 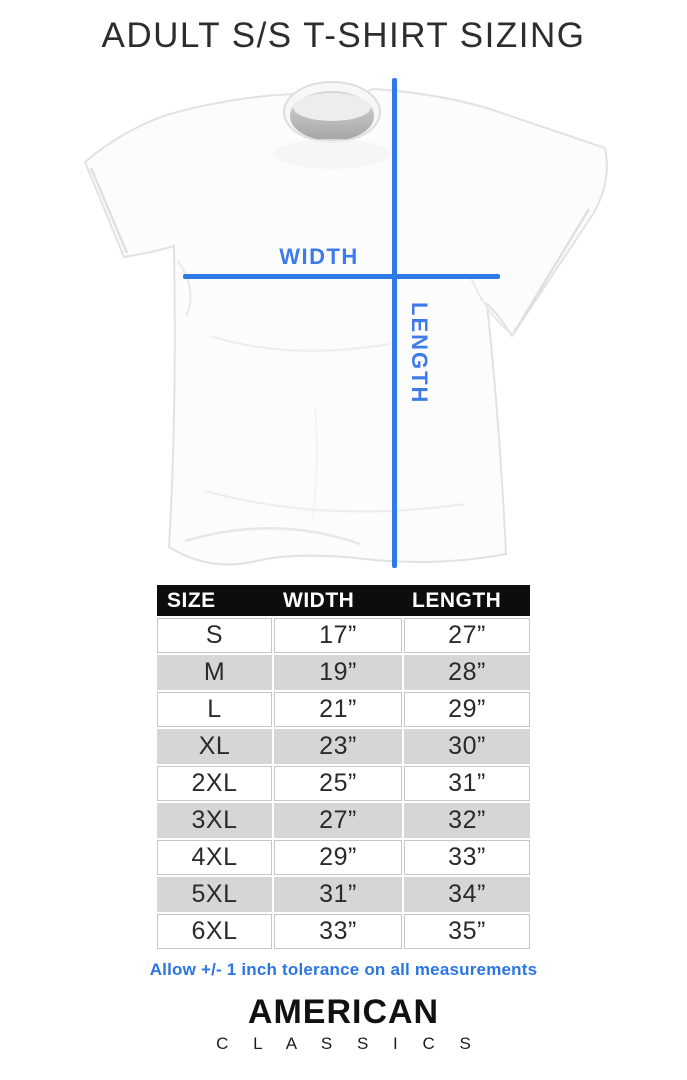 I want to click on table-cell-length: 27”, so click(x=467, y=635).